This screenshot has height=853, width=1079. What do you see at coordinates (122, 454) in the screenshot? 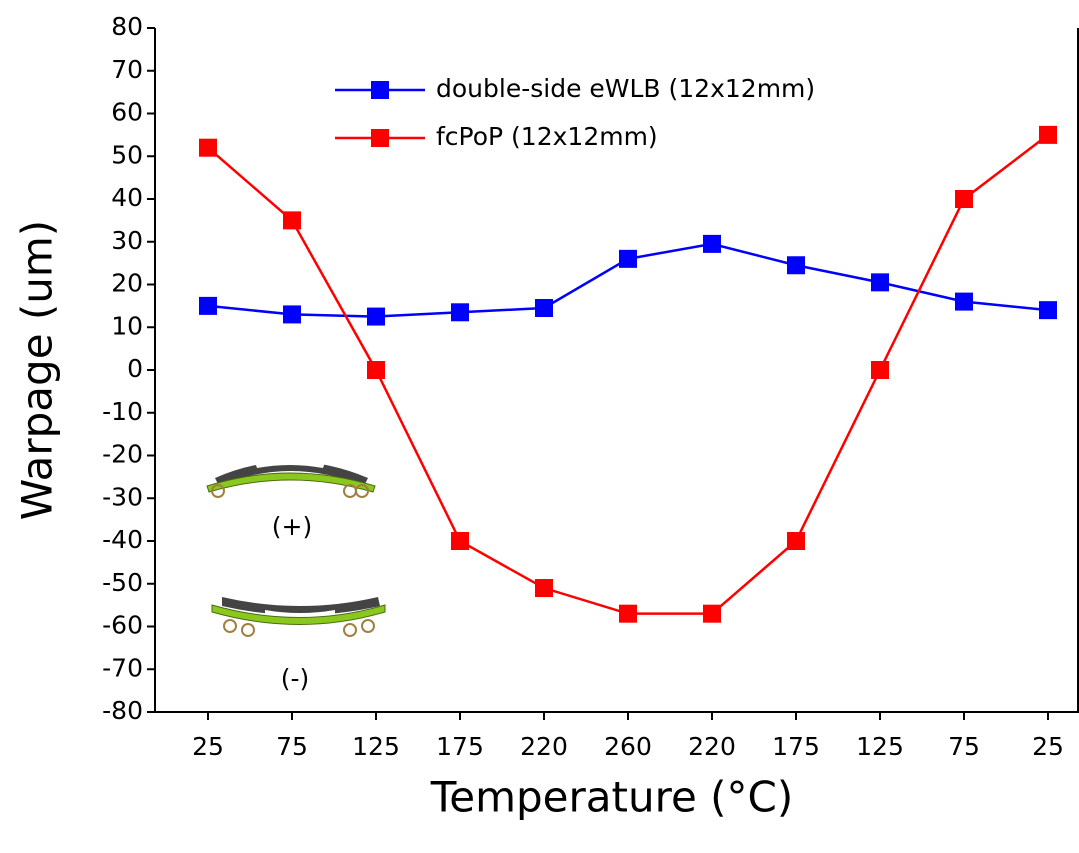
I see `y-tick-label: -20` at bounding box center [122, 454].